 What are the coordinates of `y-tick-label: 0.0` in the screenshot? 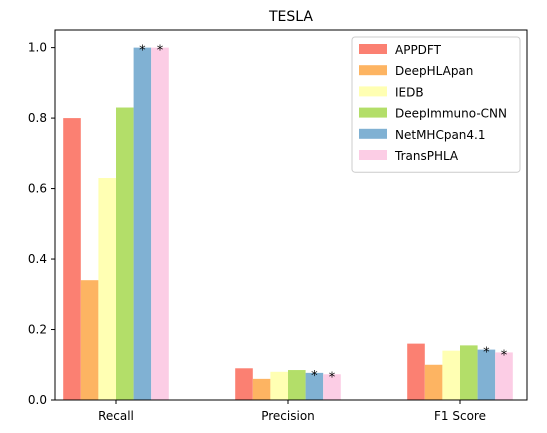 It's located at (37, 400).